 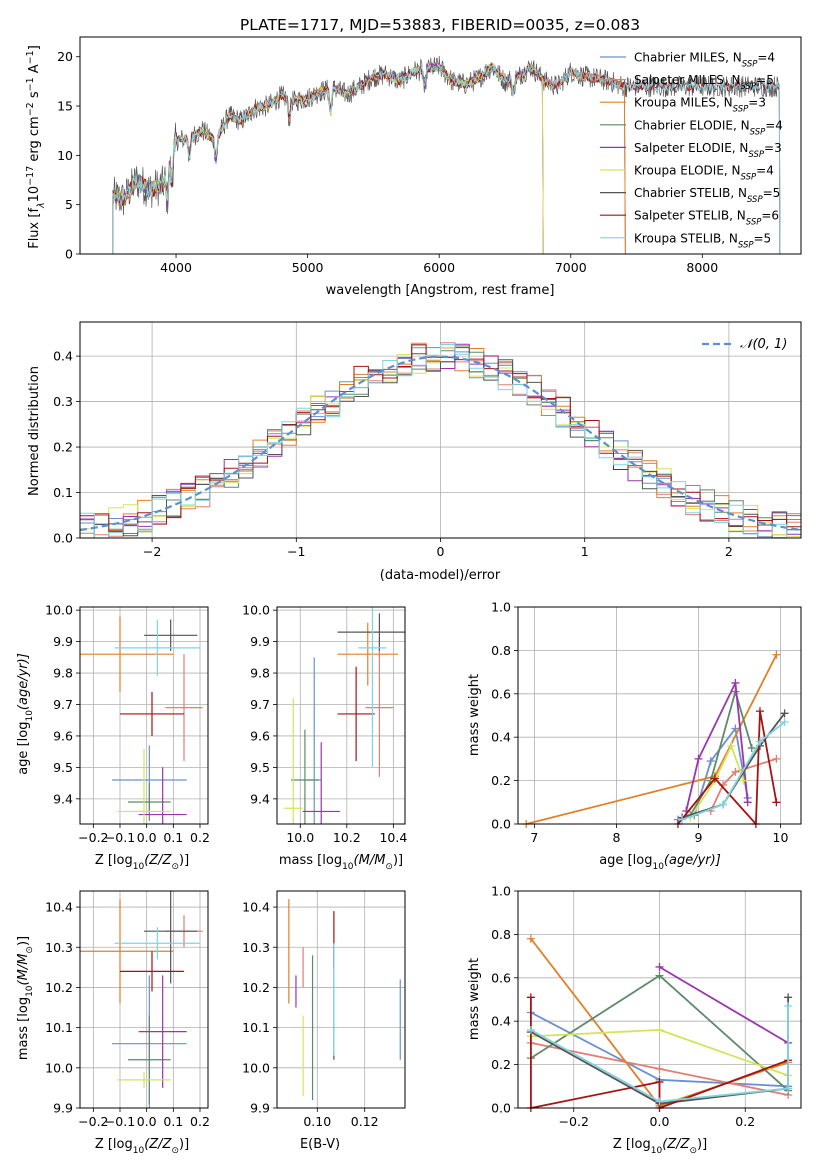 What do you see at coordinates (300, 837) in the screenshot?
I see `age-vs-mass-x-tick-label: 10.0` at bounding box center [300, 837].